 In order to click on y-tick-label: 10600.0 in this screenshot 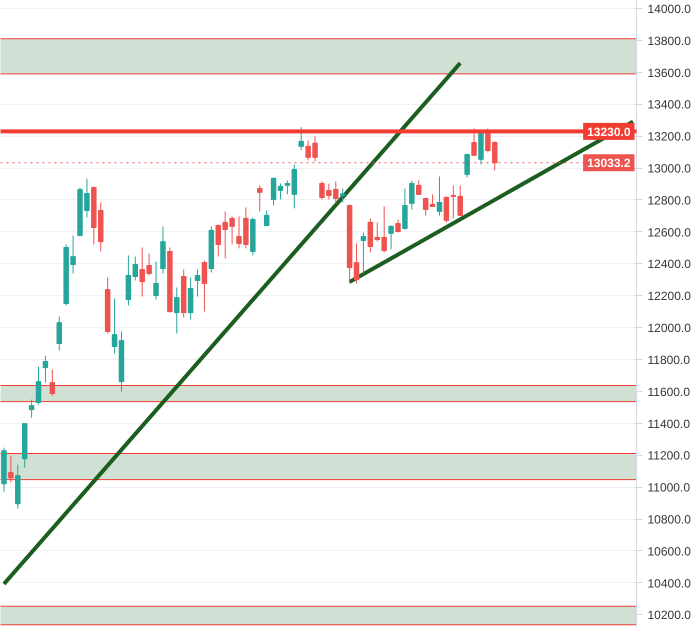, I will do `click(670, 551)`.